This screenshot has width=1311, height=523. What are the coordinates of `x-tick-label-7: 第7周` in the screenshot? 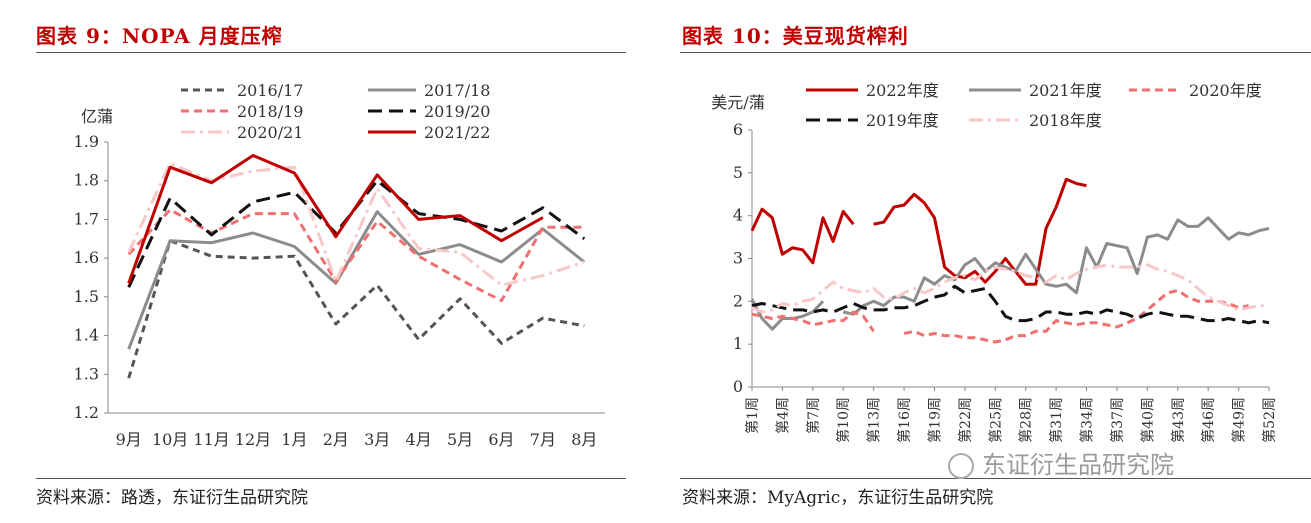 It's located at (813, 415).